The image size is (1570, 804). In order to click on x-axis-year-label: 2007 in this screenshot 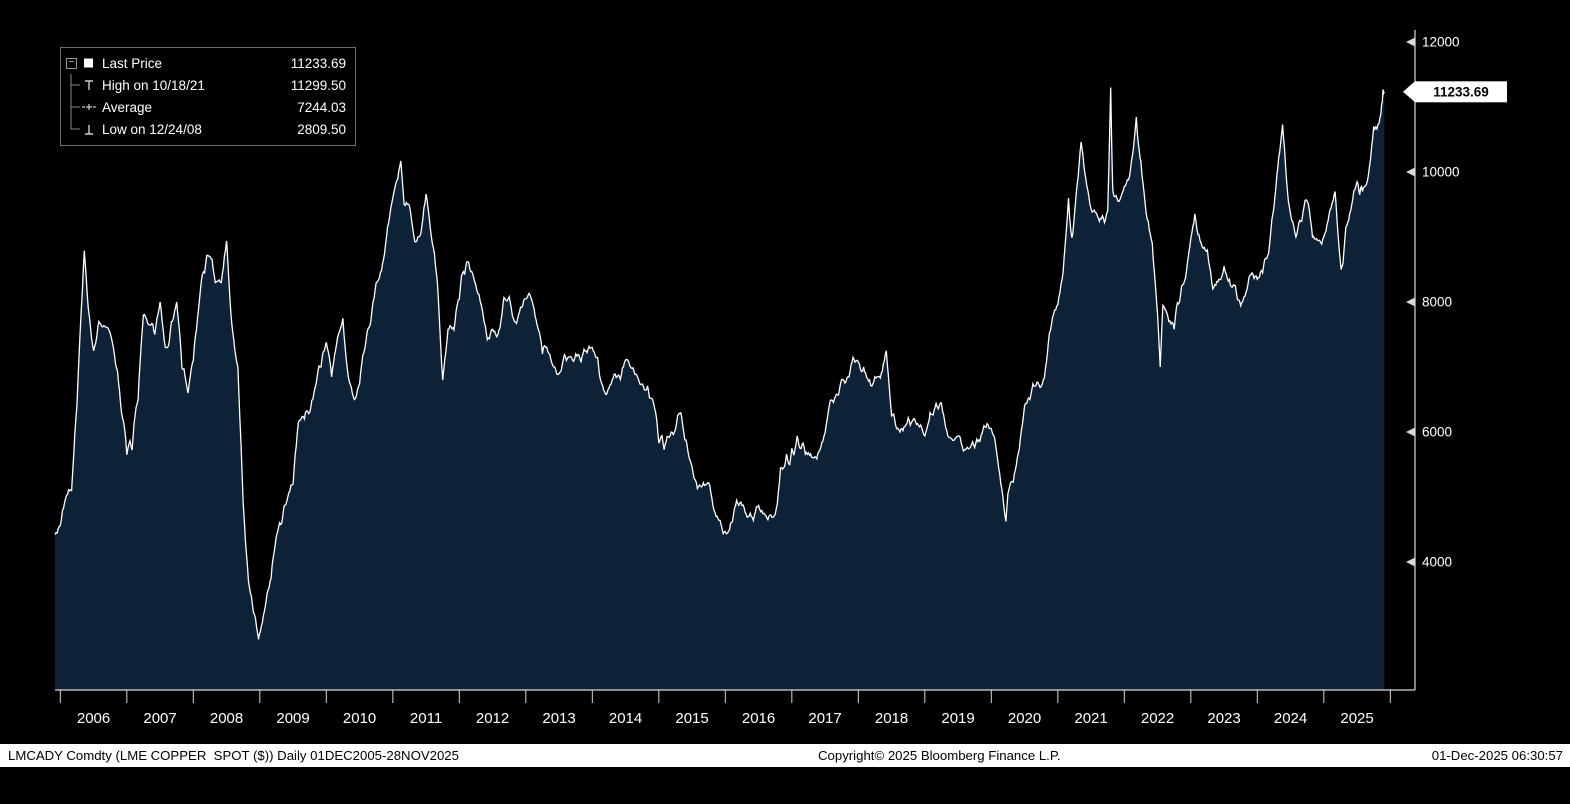, I will do `click(159, 718)`.